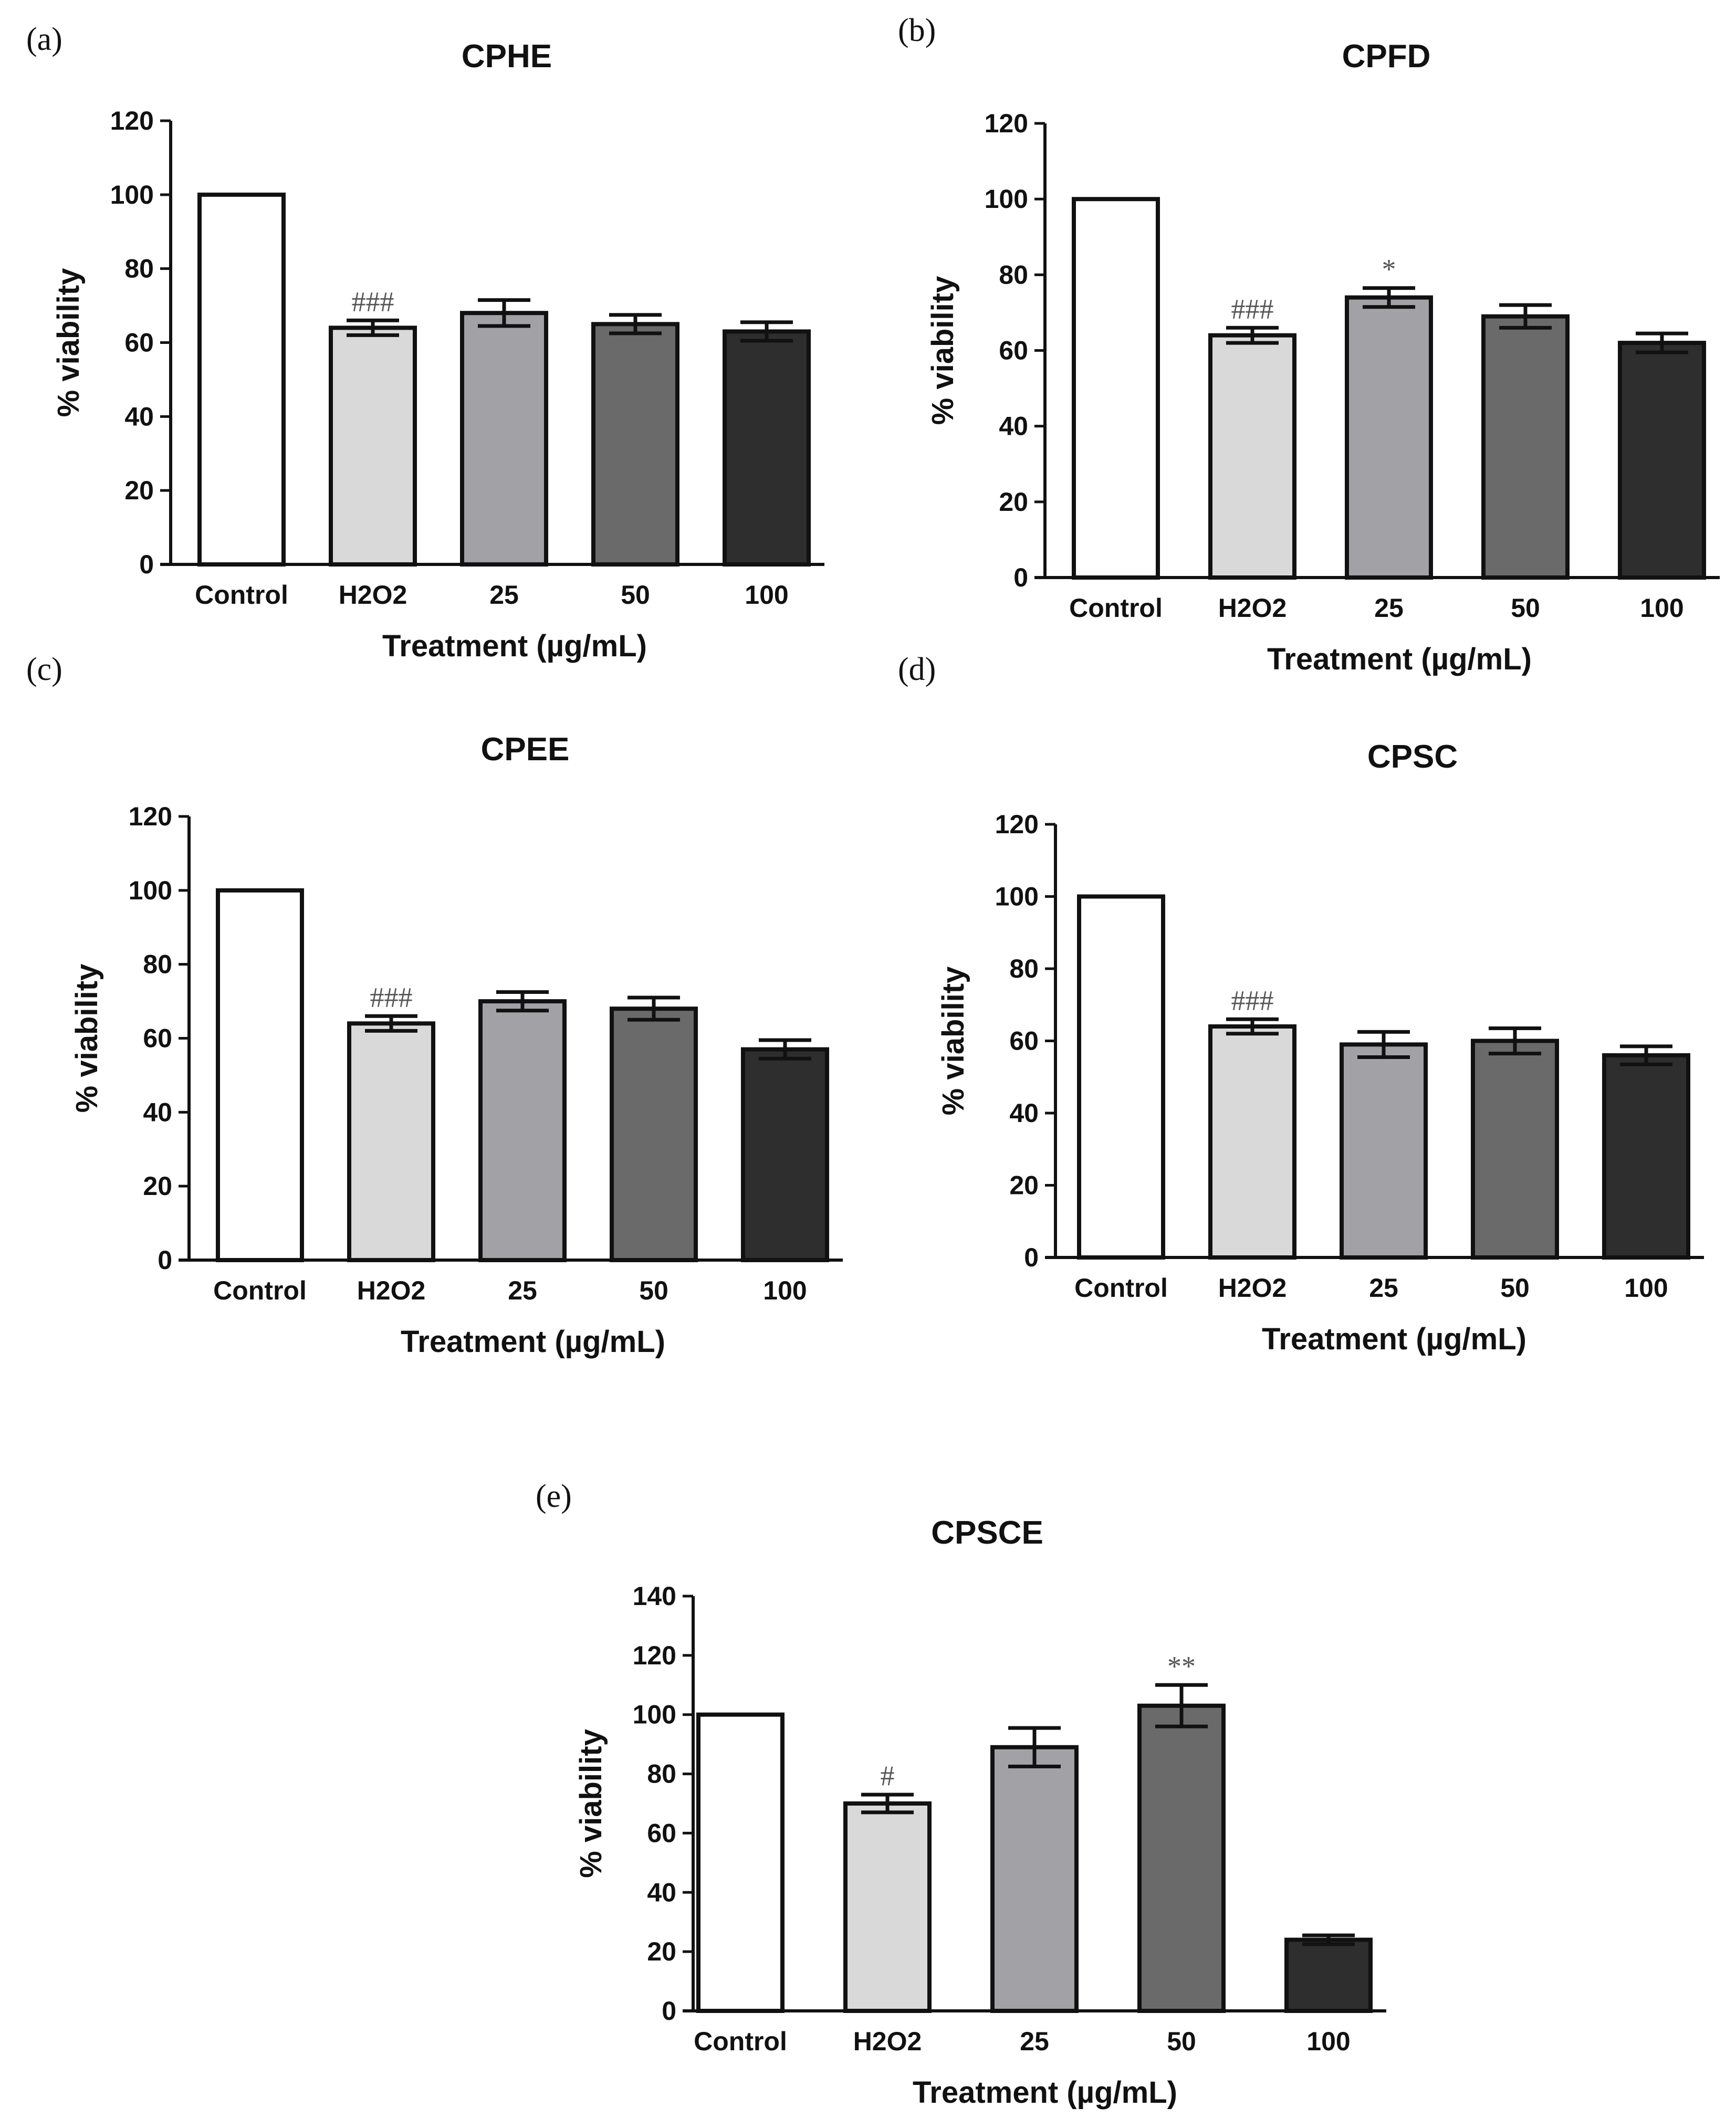 Image resolution: width=1736 pixels, height=2118 pixels. I want to click on panel-label: (d), so click(917, 669).